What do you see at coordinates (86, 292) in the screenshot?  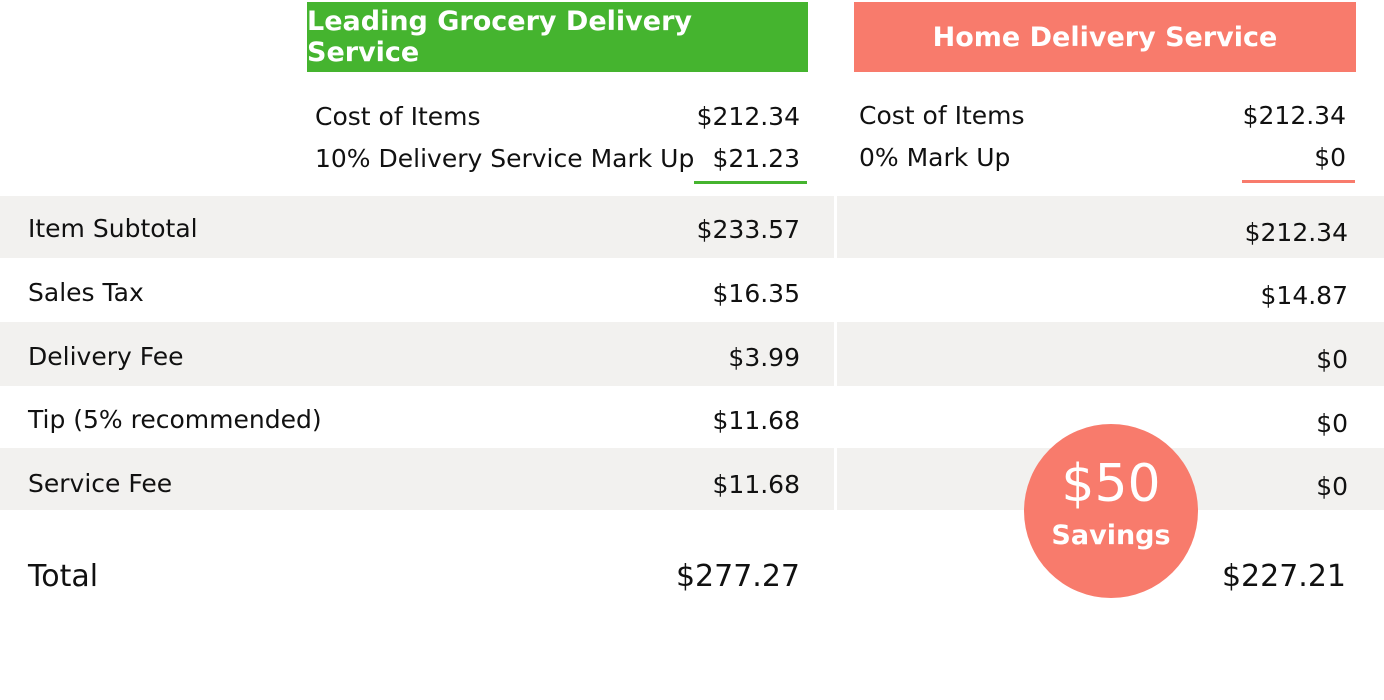 I see `row-label-sales-tax: Sales Tax` at bounding box center [86, 292].